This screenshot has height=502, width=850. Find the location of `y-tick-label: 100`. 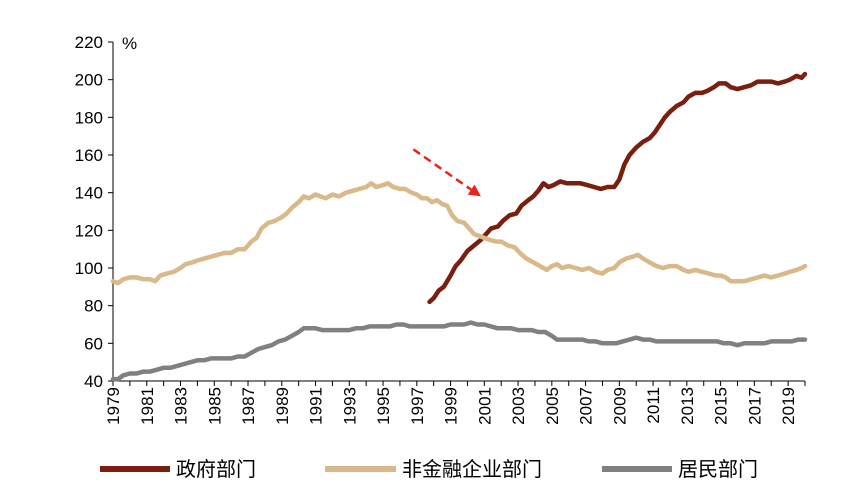

y-tick-label: 100 is located at coordinates (89, 268).